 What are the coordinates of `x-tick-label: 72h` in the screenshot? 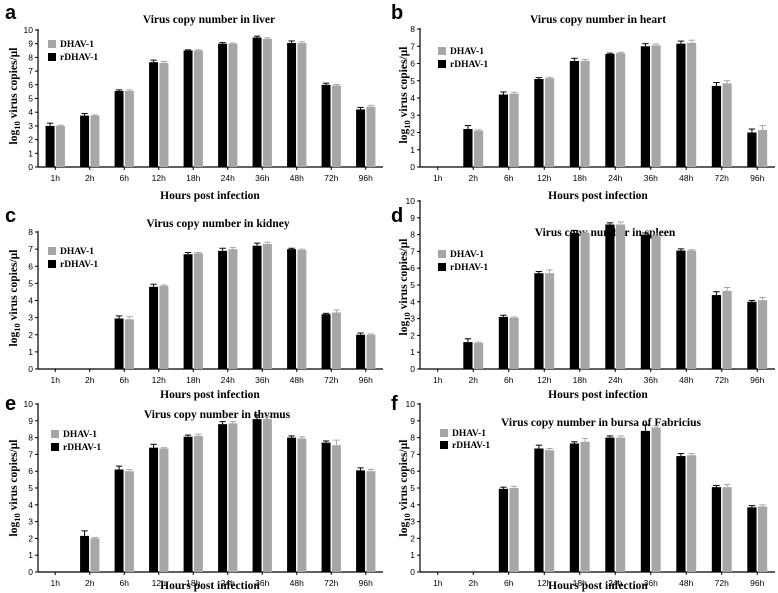 It's located at (722, 178).